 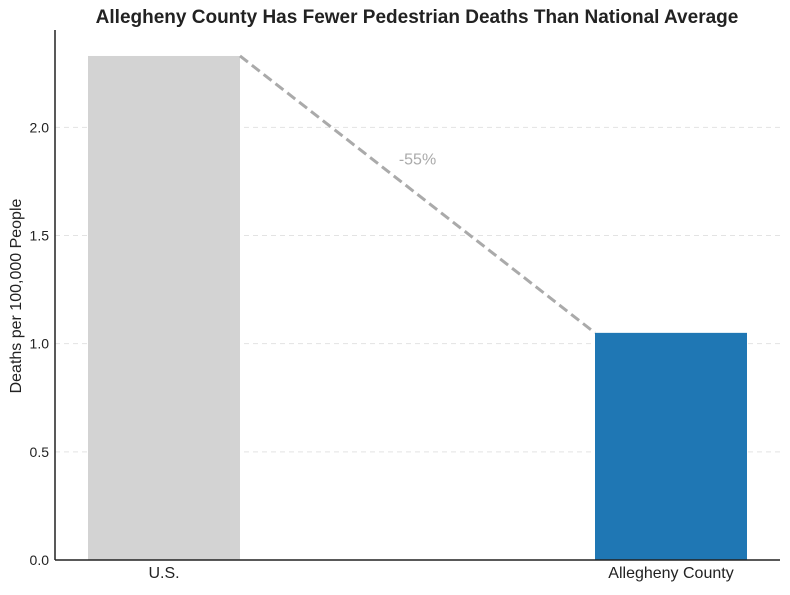 I want to click on y-tick-label: 0.0, so click(x=40, y=560).